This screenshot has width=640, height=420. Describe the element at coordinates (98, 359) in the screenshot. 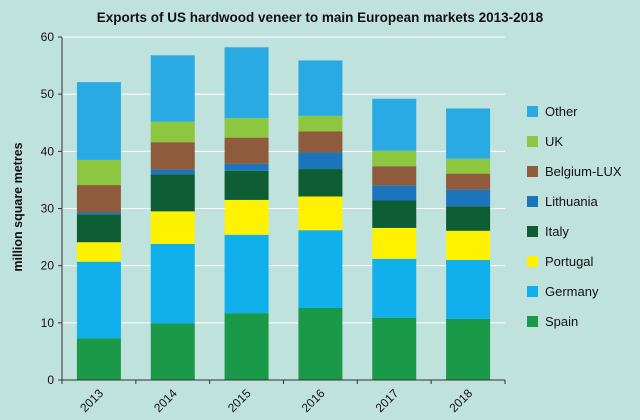

I see `bar-segment-spain-2013` at that location.